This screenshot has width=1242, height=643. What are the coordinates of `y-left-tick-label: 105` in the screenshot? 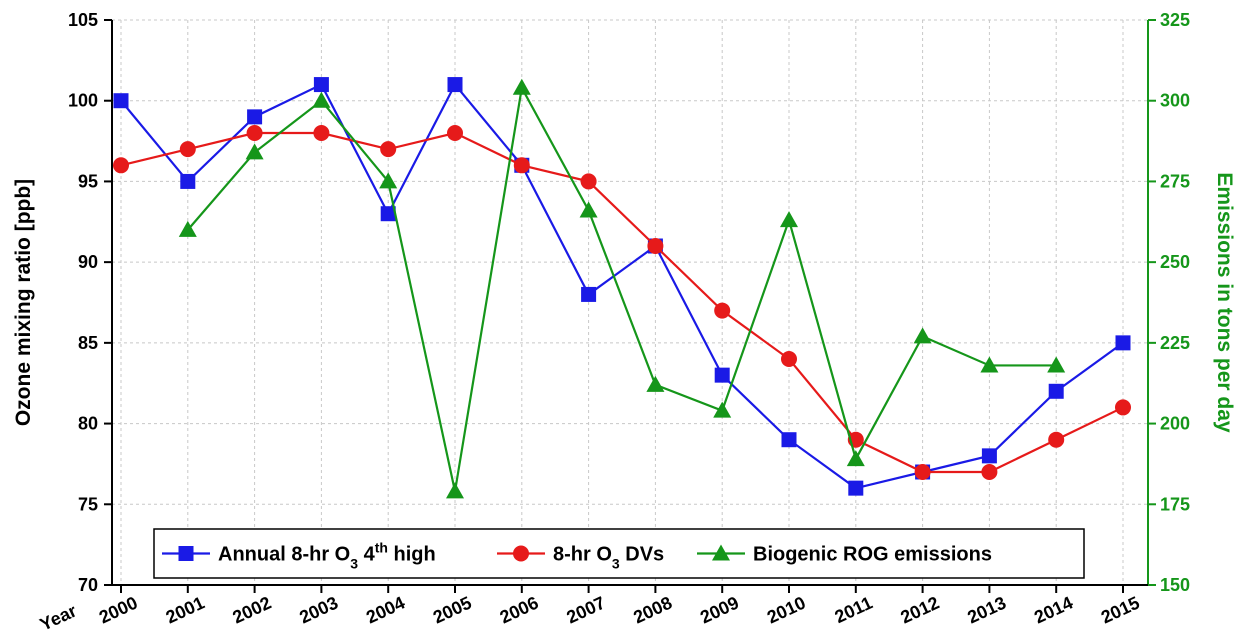 It's located at (83, 20).